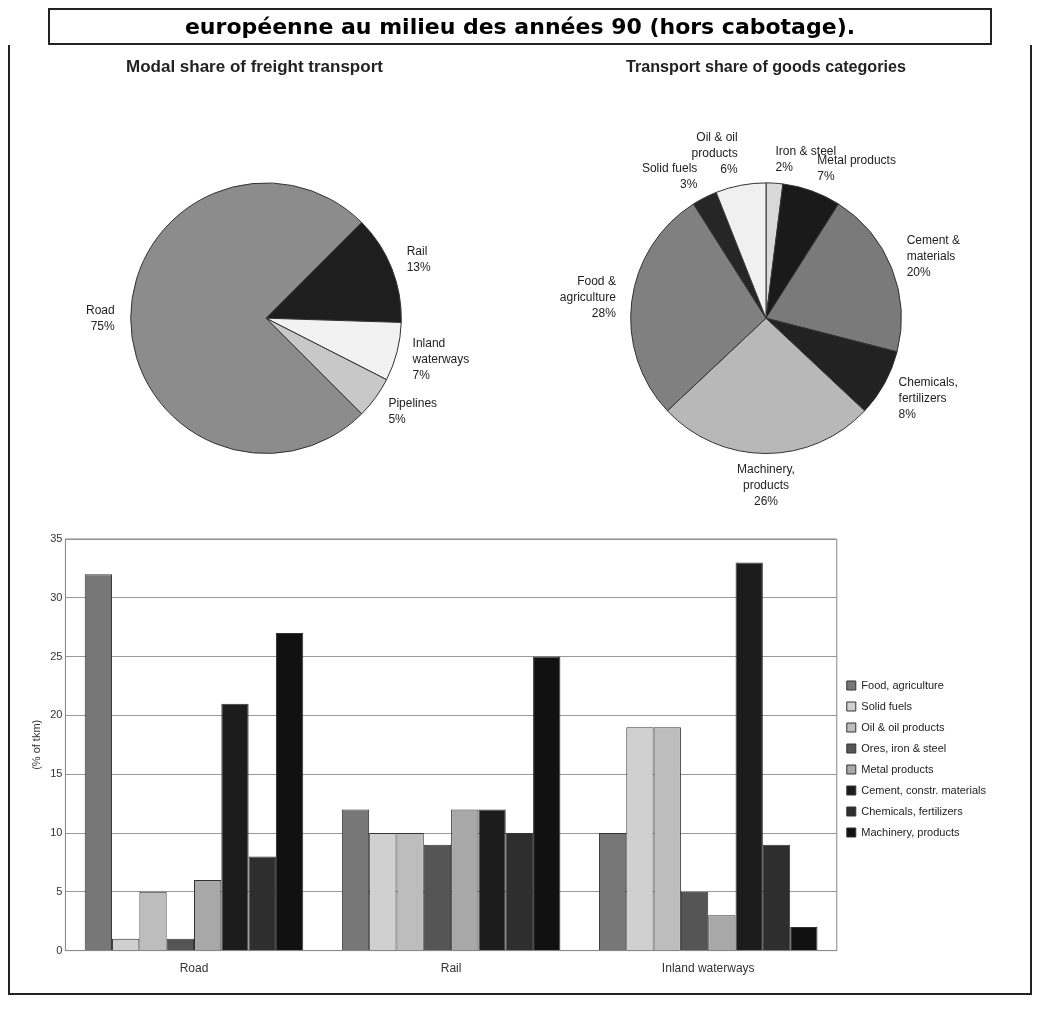 This screenshot has width=1042, height=1028. I want to click on slice-label: Solid fuels, so click(669, 167).